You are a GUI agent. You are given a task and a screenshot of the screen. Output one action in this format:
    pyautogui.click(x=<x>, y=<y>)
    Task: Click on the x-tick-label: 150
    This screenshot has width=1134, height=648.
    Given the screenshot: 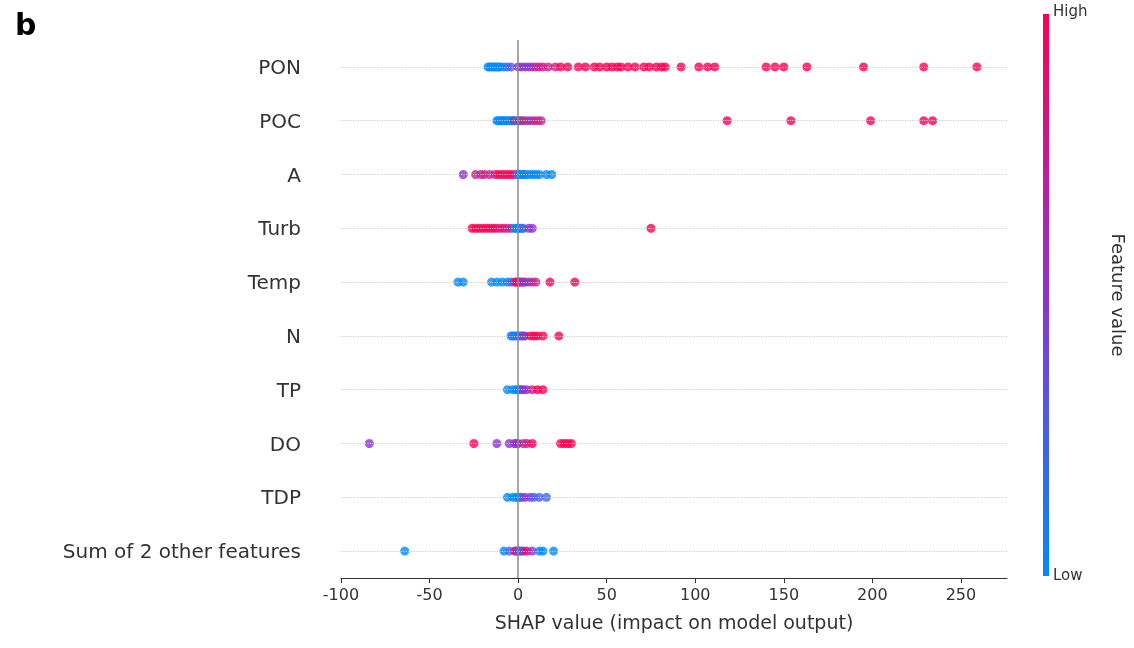 What is the action you would take?
    pyautogui.click(x=784, y=594)
    